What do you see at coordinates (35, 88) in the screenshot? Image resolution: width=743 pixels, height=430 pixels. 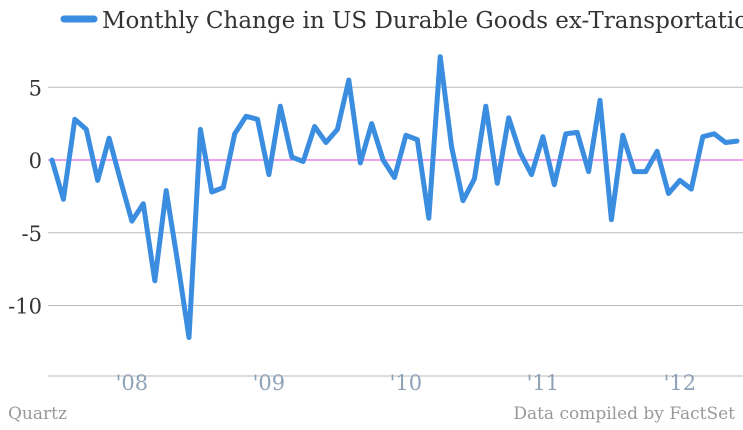 I see `y-tick-label: 5` at bounding box center [35, 88].